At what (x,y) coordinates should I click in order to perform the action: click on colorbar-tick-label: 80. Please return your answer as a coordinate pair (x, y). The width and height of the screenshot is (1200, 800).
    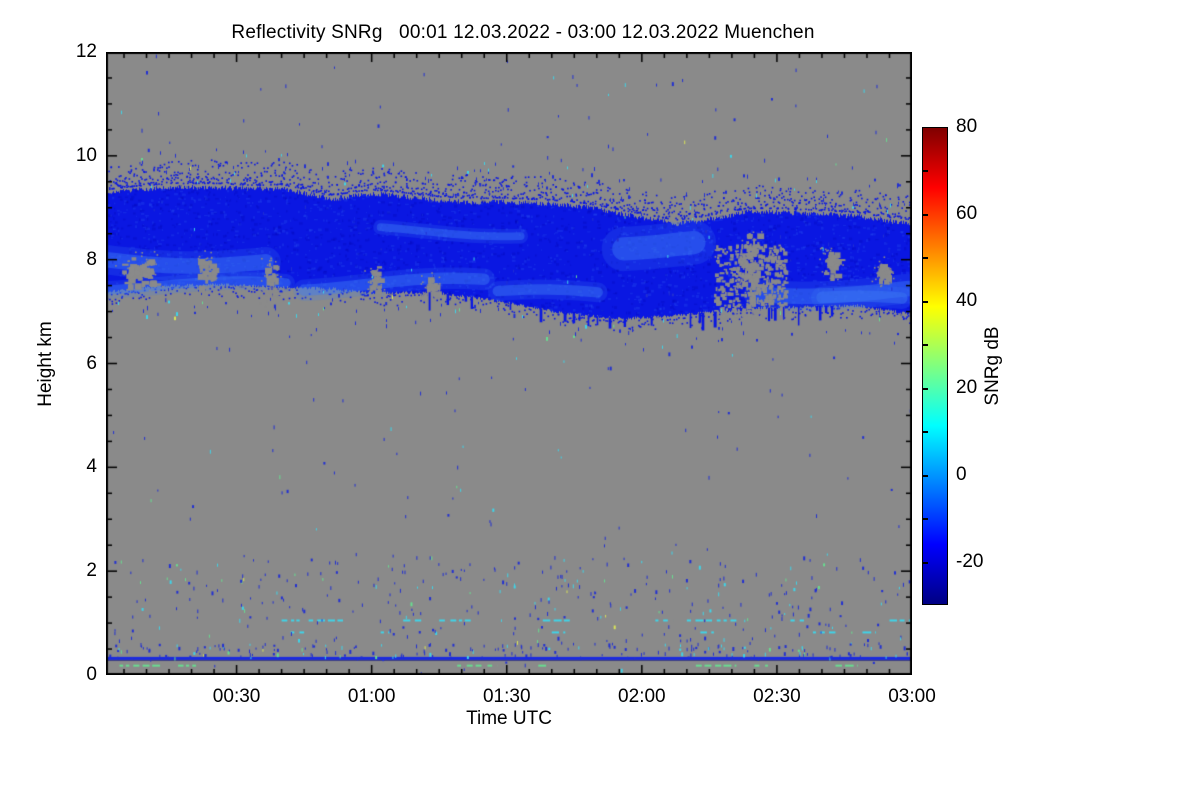
    Looking at the image, I should click on (967, 126).